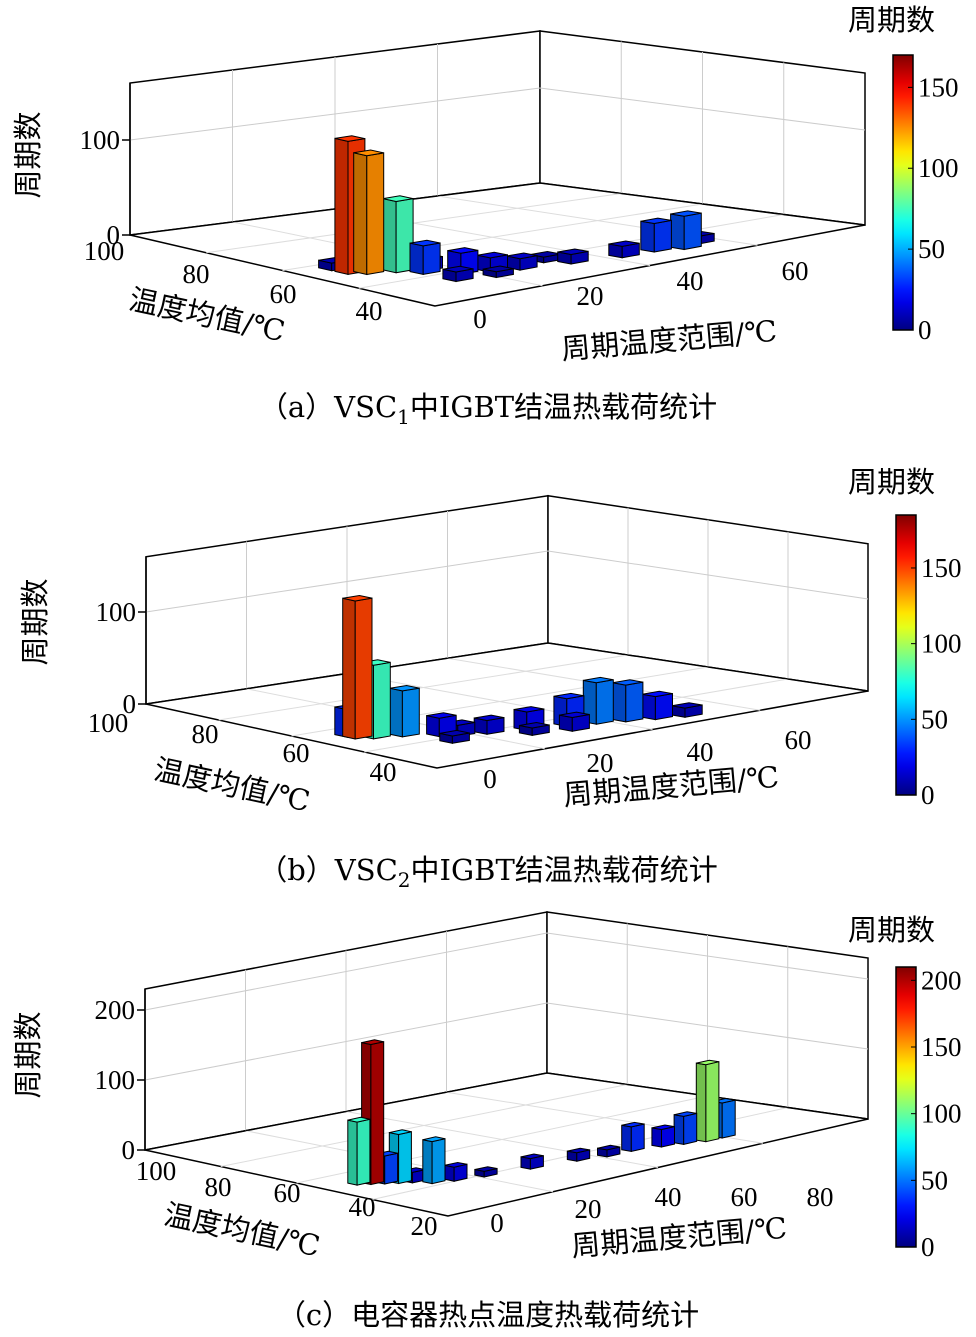 This screenshot has width=976, height=1337. Describe the element at coordinates (541, 1112) in the screenshot. I see `bars` at that location.